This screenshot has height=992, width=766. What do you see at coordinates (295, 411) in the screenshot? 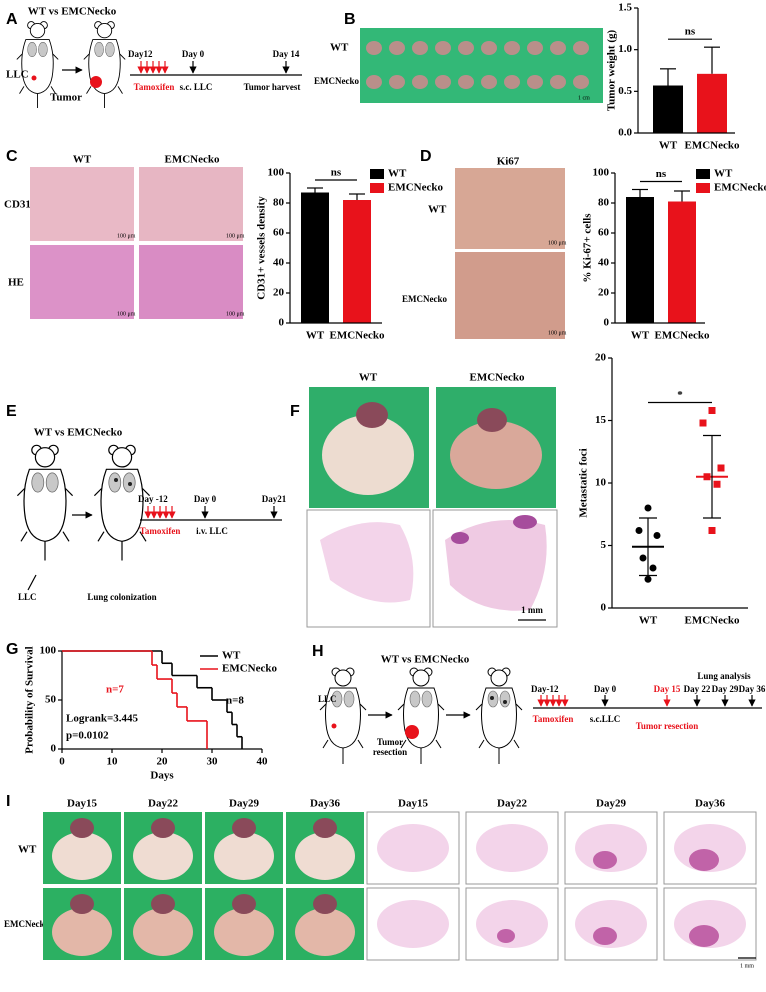
I see `panel-letter: F` at bounding box center [295, 411].